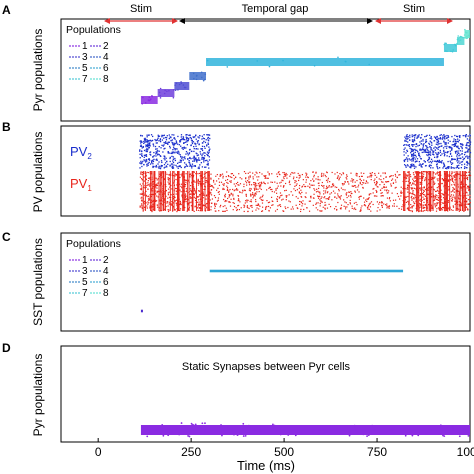 Image resolution: width=474 pixels, height=474 pixels. I want to click on pv1-label-text: PV, so click(79, 183).